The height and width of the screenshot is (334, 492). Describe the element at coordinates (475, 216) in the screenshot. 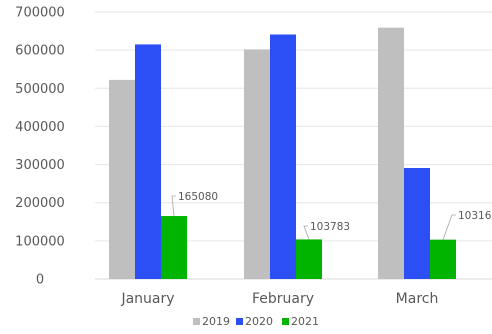

I see `data-label: 103167` at that location.